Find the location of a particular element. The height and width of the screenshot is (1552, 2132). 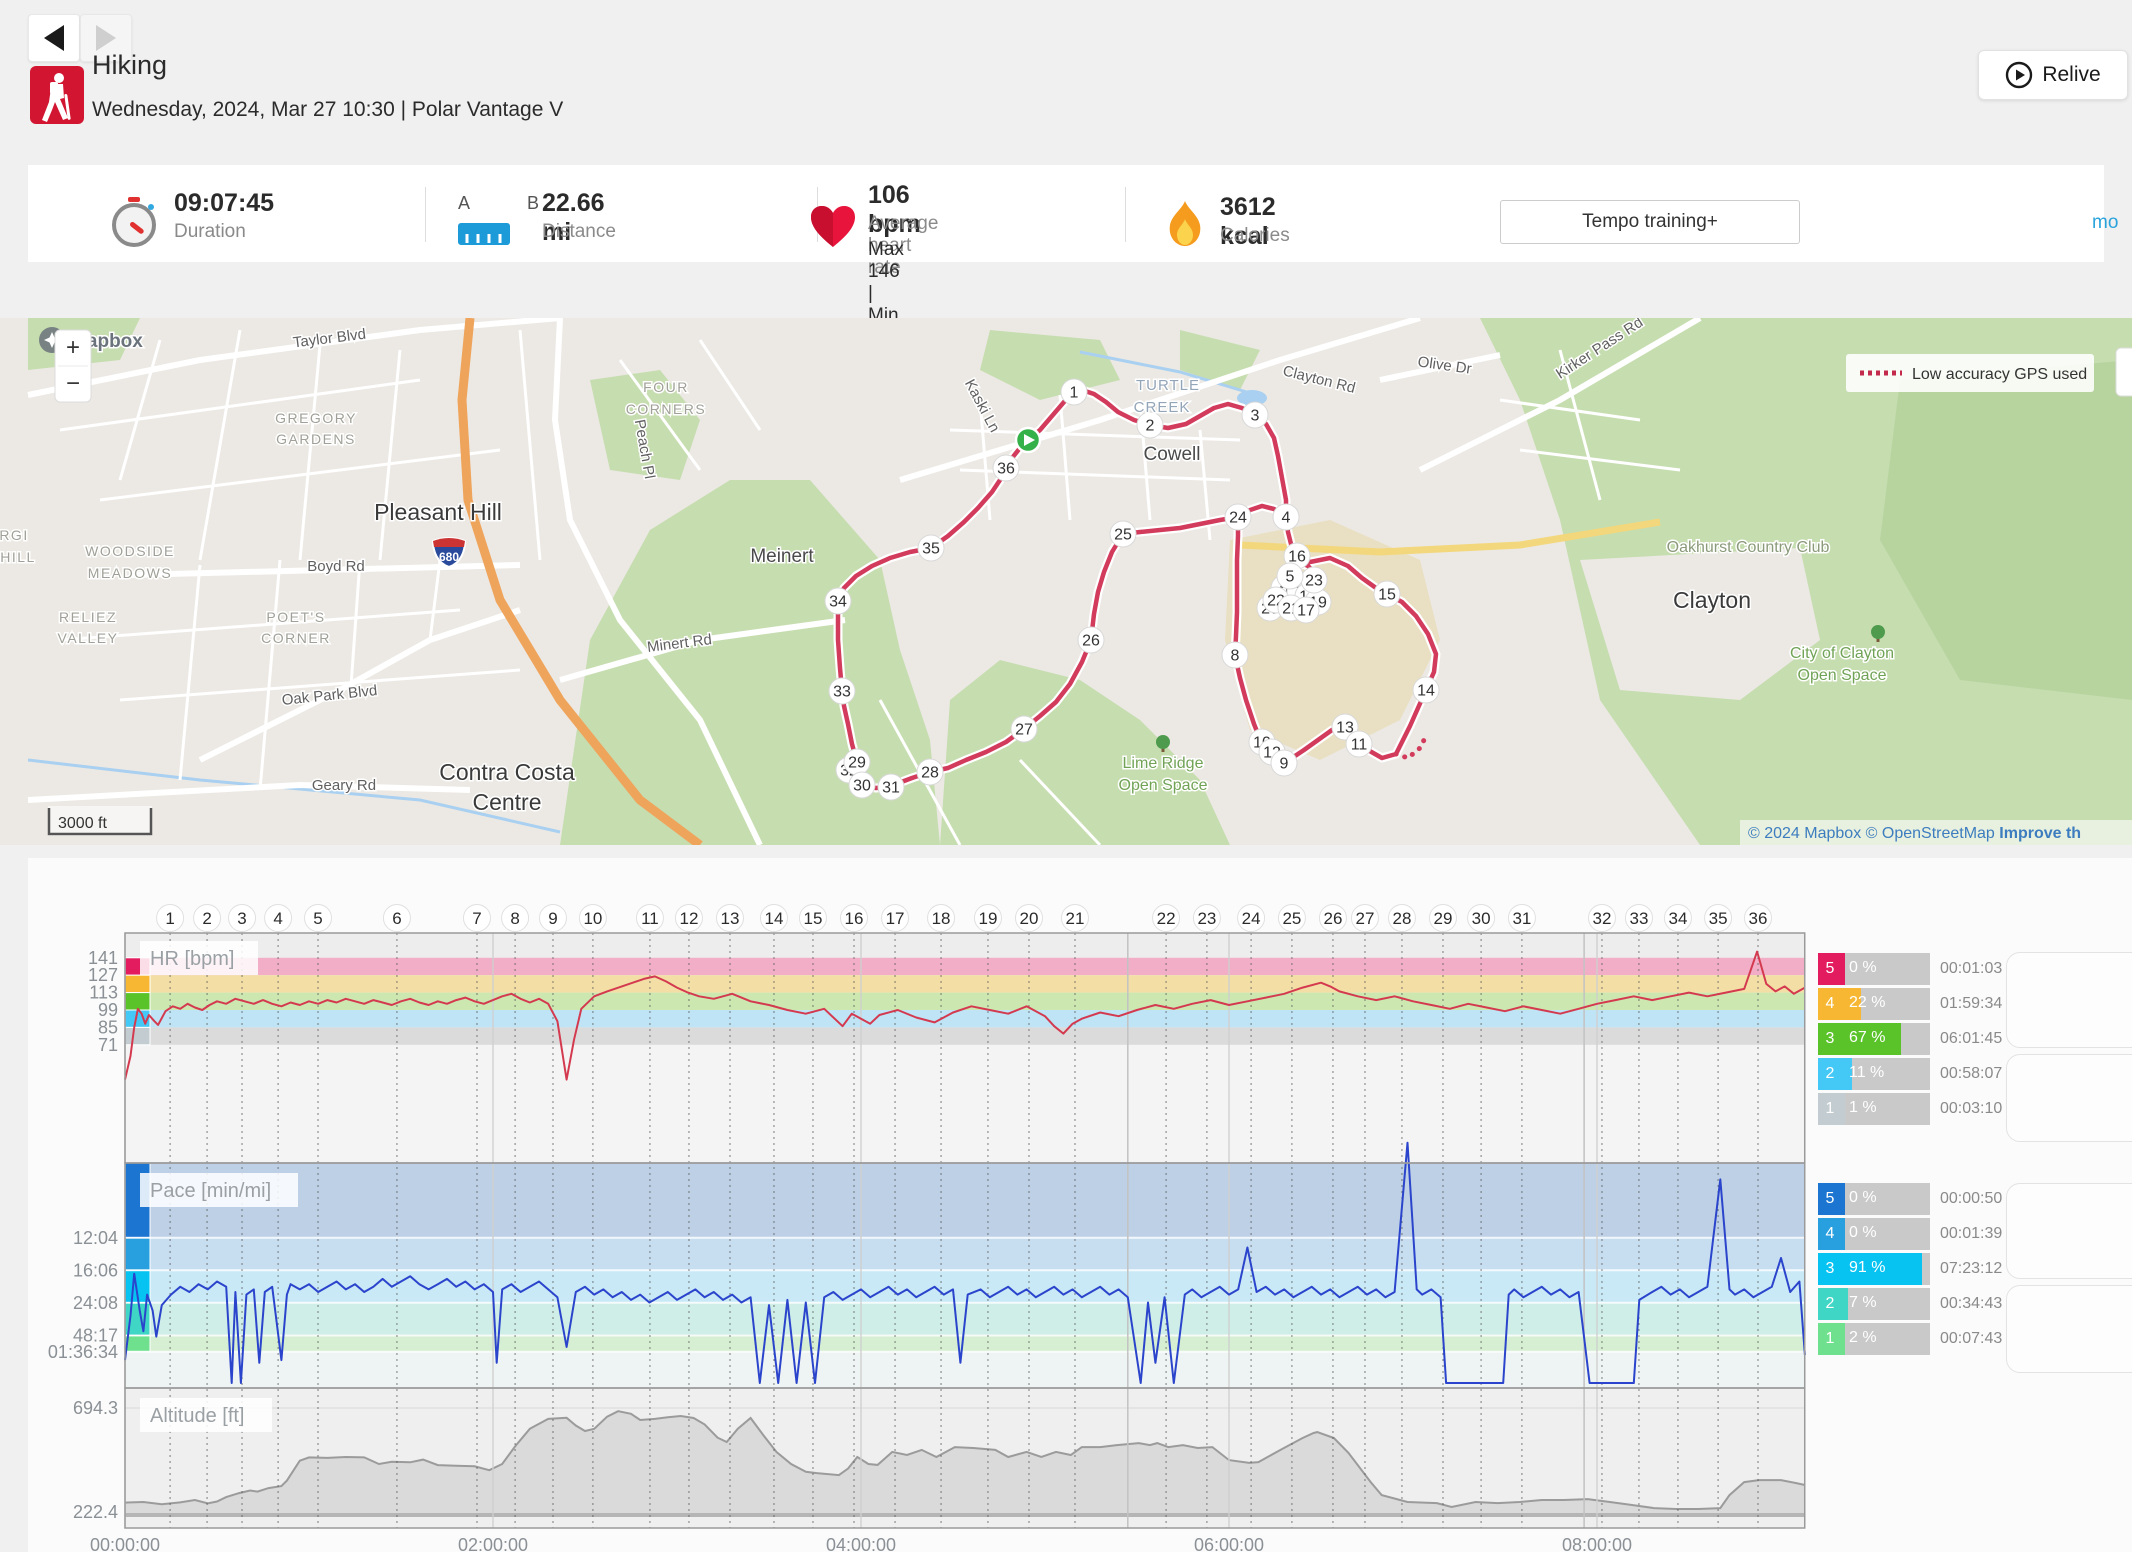

lap-number-marker: 5 is located at coordinates (318, 918).